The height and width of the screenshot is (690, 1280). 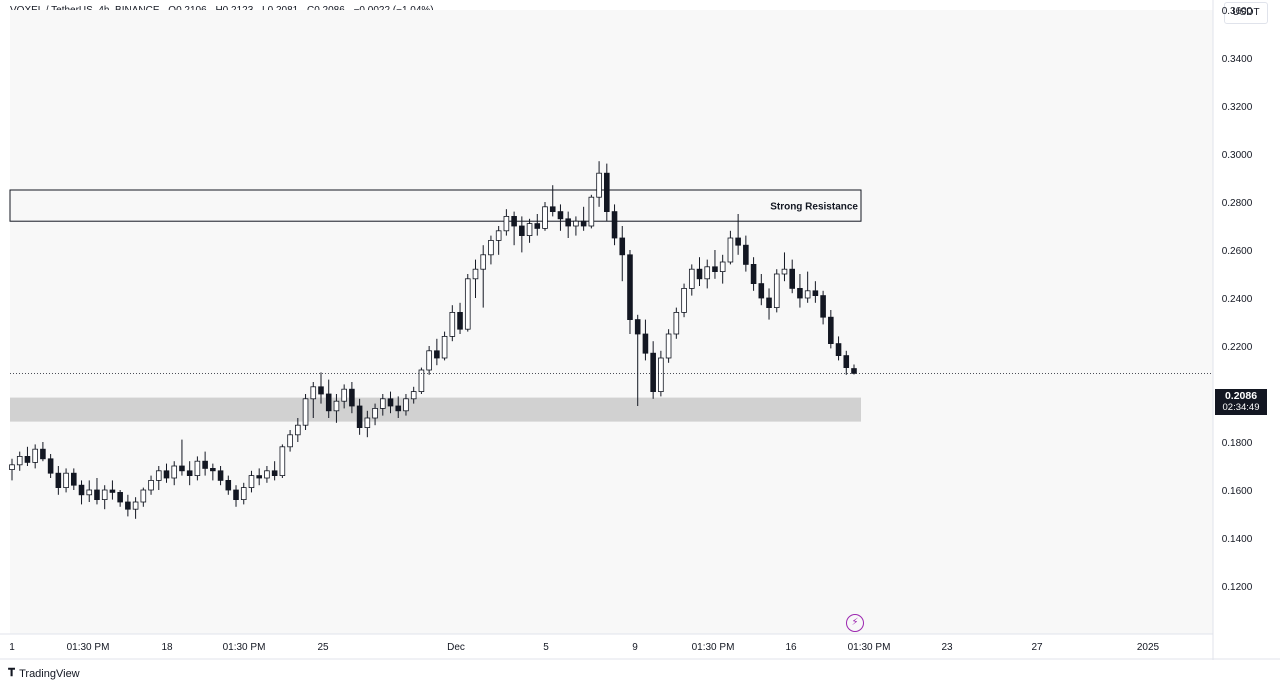 I want to click on currency-button: USDT, so click(x=1246, y=13).